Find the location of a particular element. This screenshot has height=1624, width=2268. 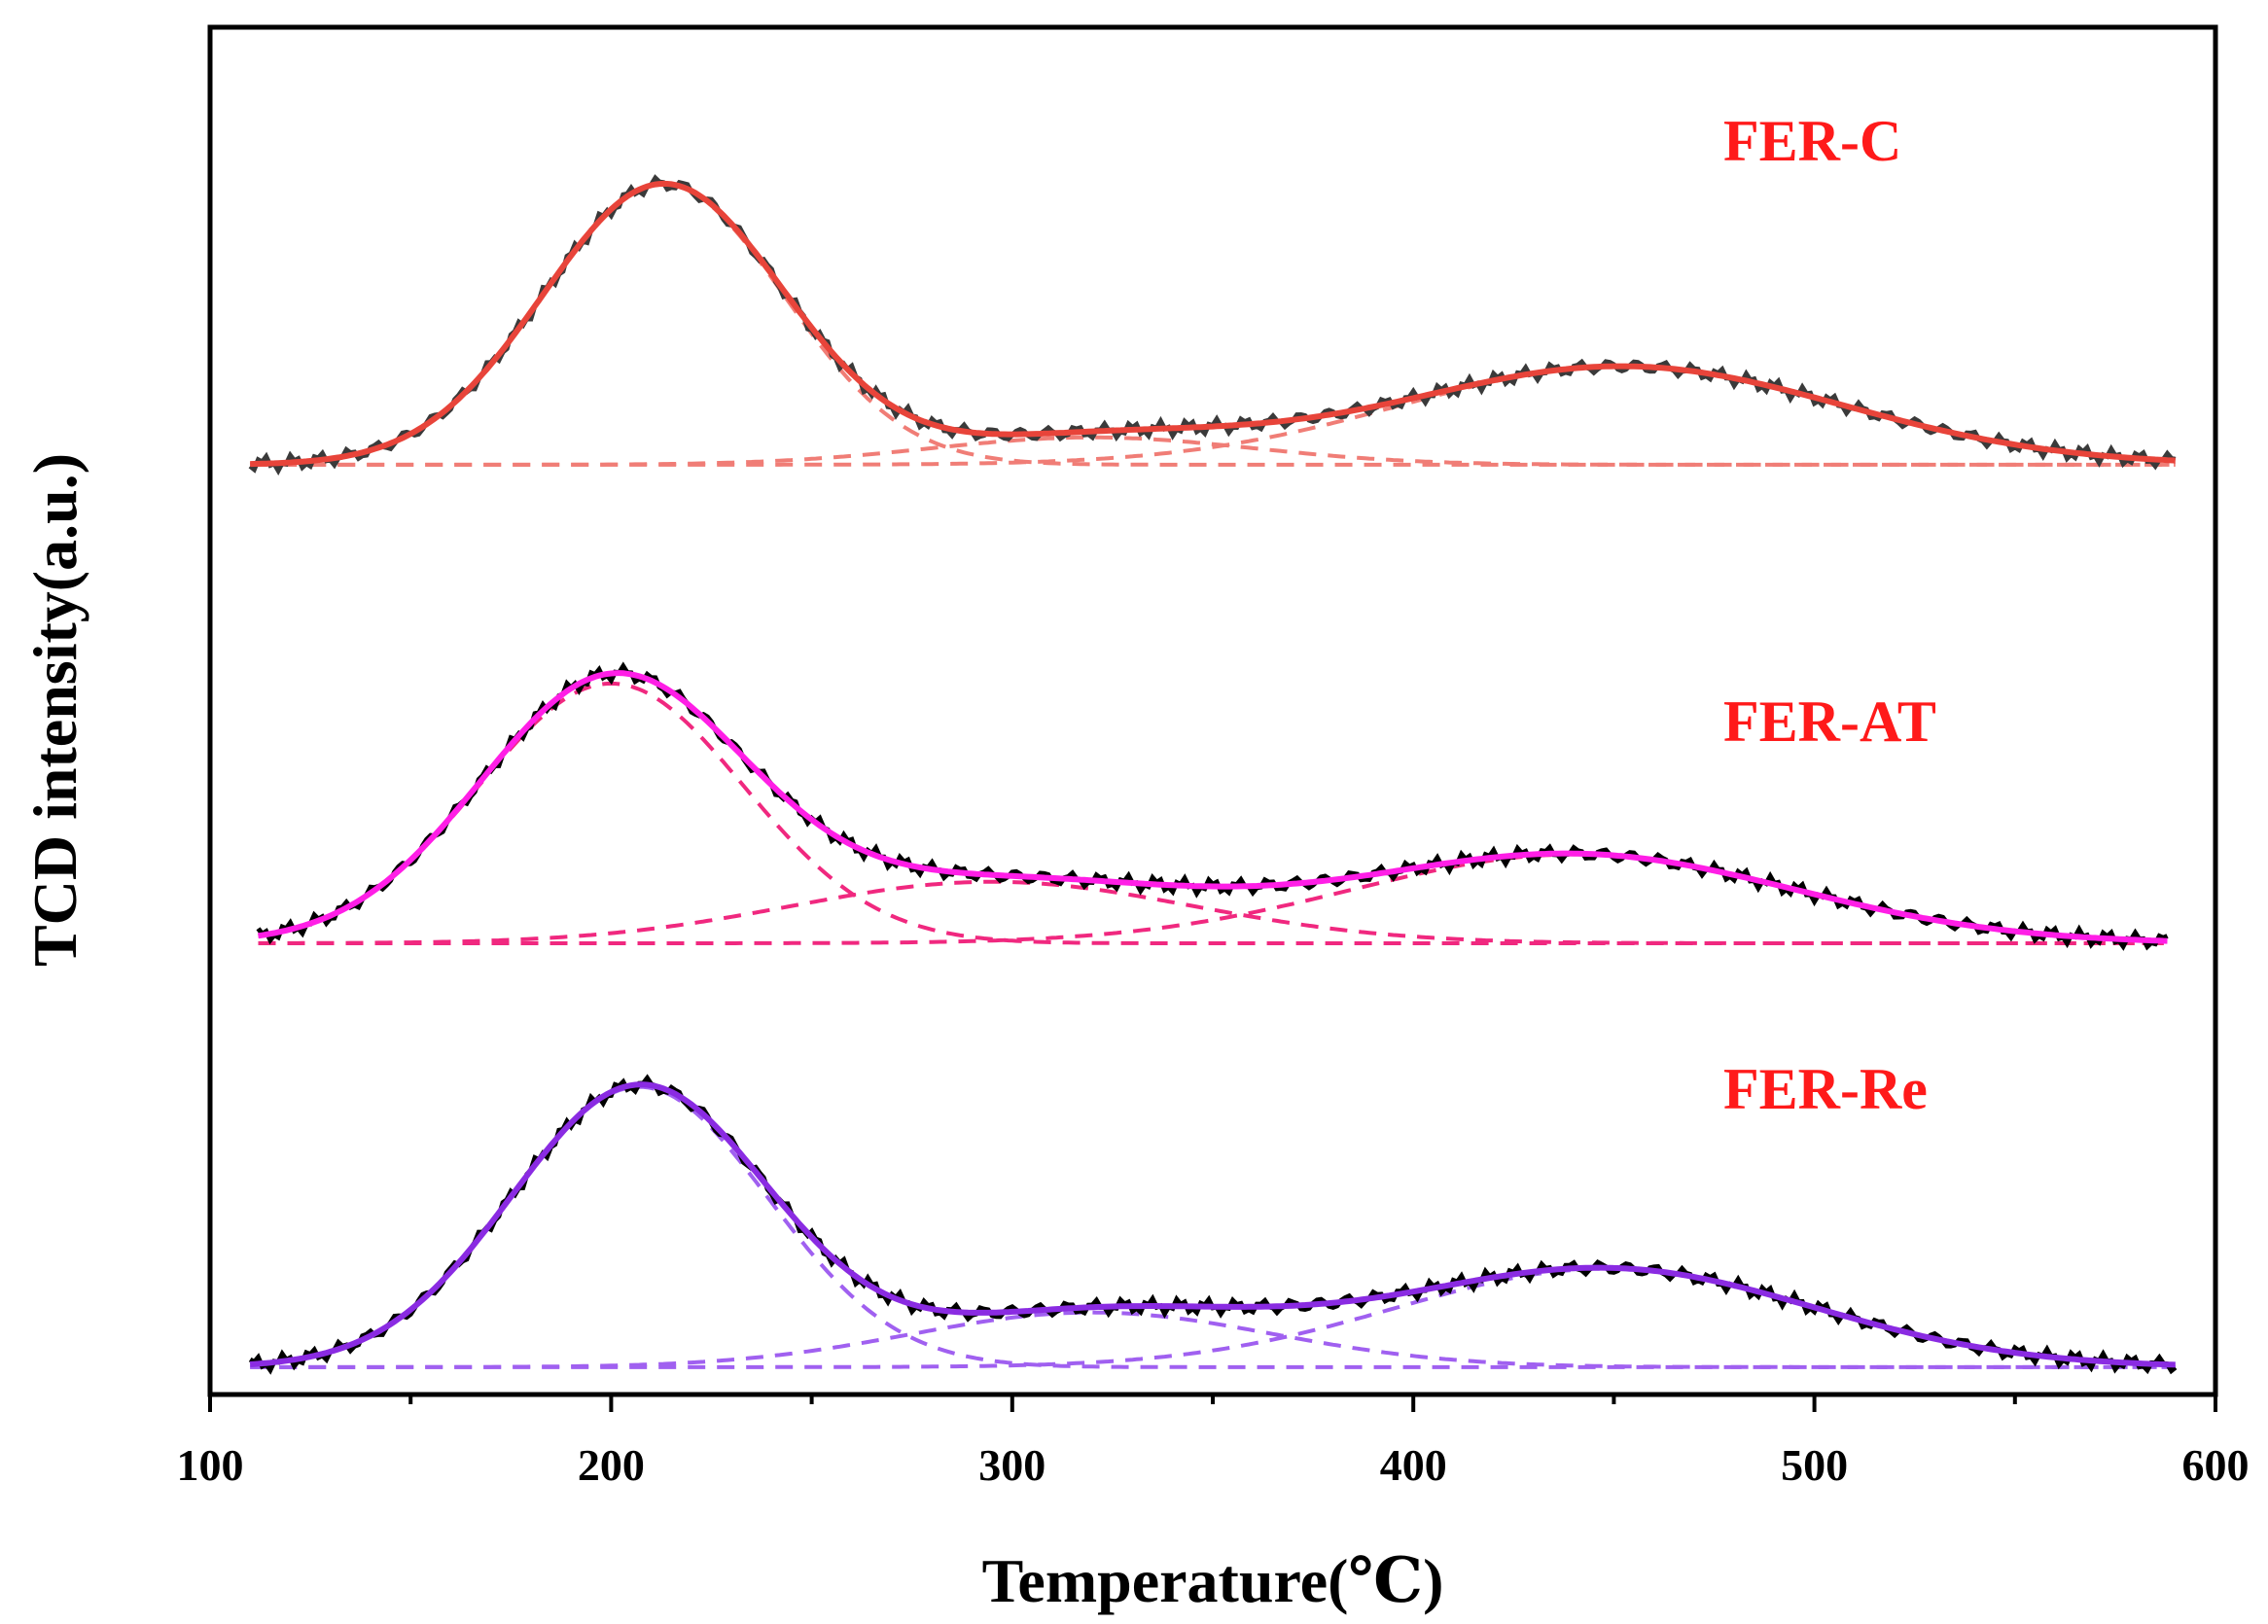

x-axis: 100 200 300 400 500 600 is located at coordinates (1213, 1442).